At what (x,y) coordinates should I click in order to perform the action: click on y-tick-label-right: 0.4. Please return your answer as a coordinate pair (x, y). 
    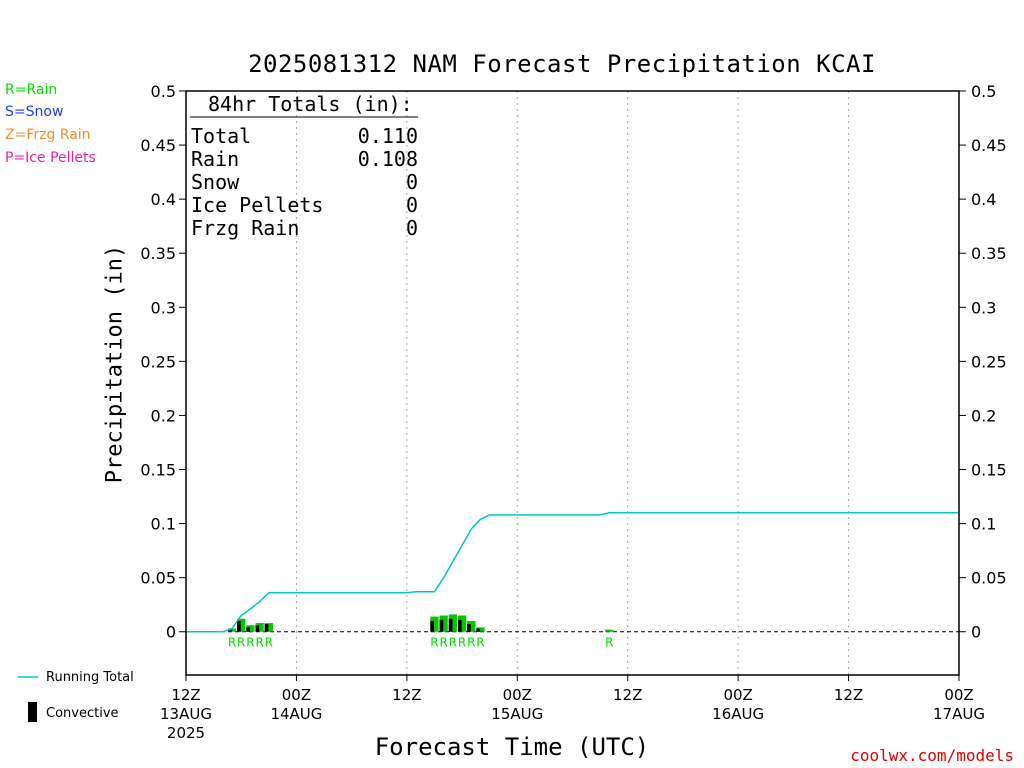
    Looking at the image, I should click on (983, 199).